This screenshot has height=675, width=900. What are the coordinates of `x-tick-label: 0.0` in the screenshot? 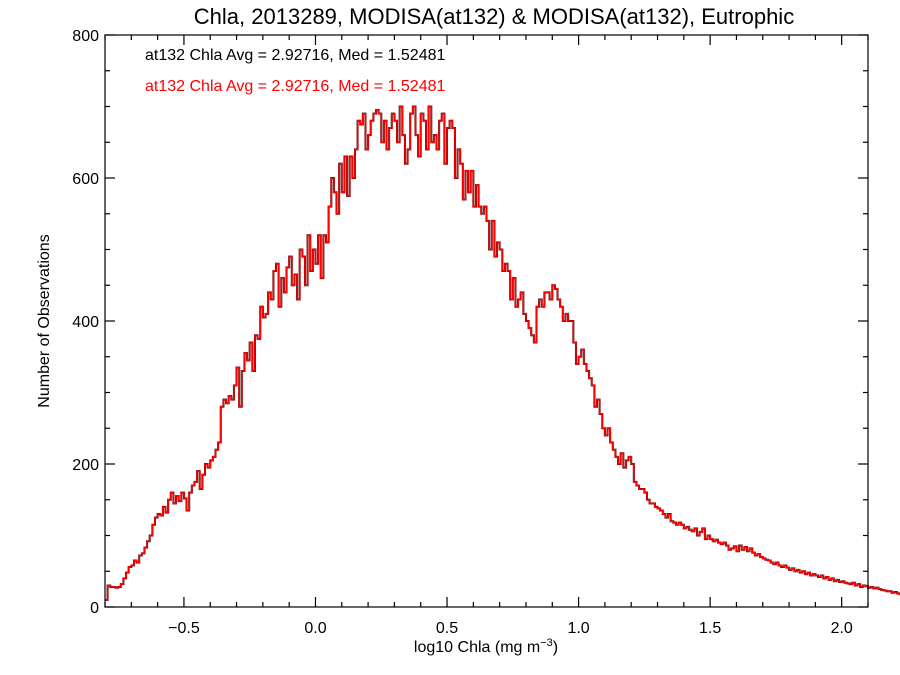 It's located at (315, 628).